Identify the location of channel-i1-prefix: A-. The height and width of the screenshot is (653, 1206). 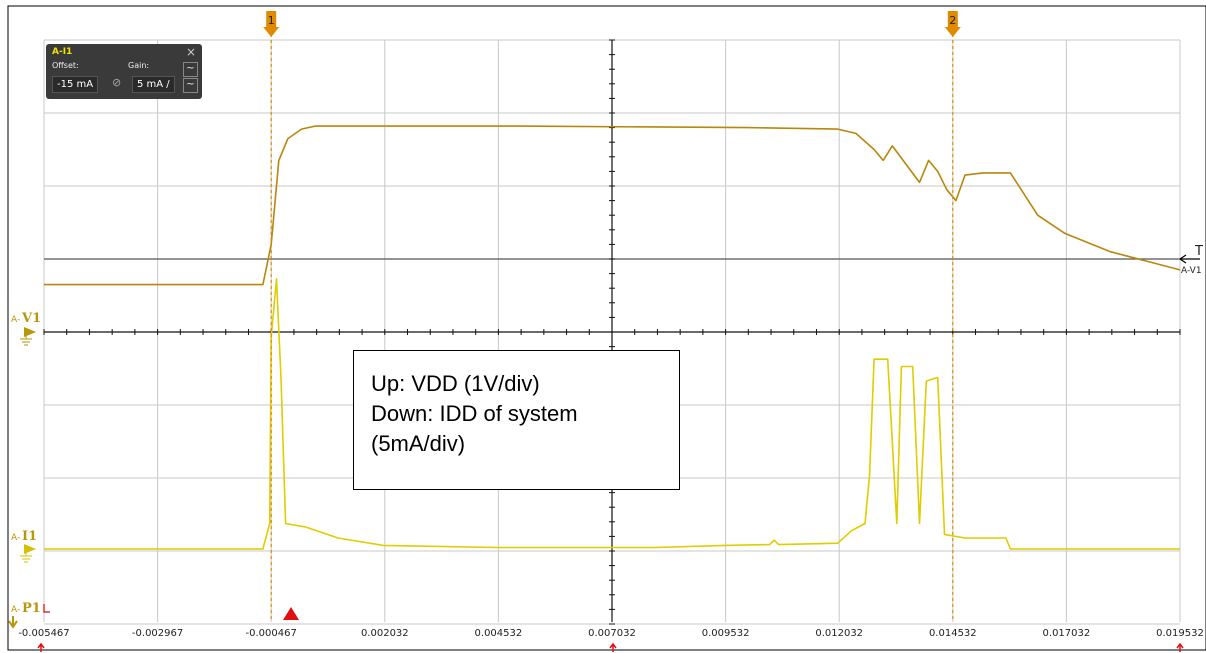
(15, 538).